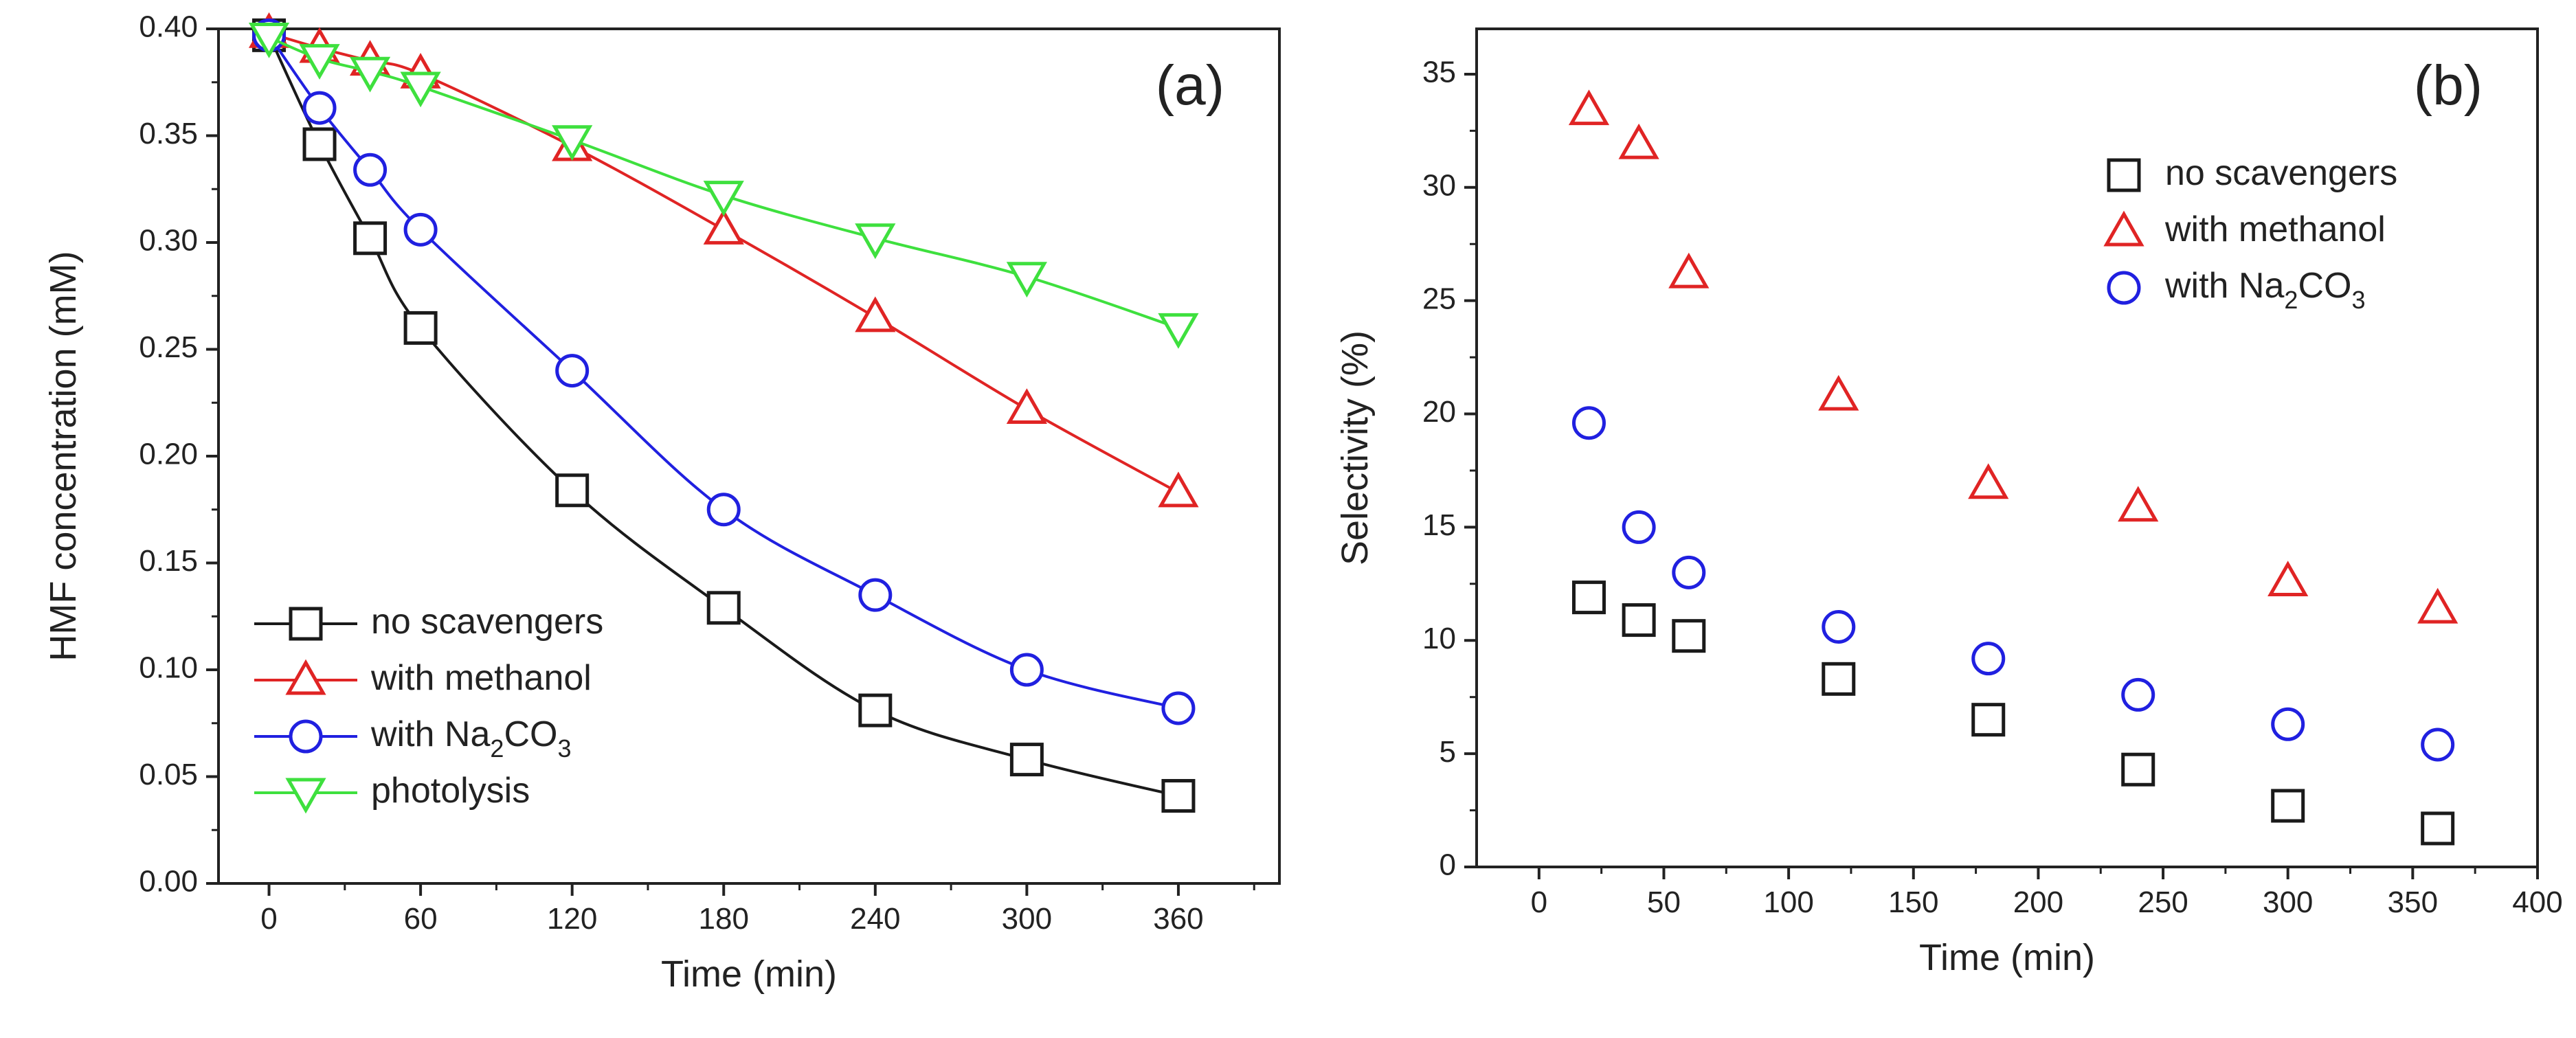  I want to click on y-tick-label: 0.15, so click(168, 561).